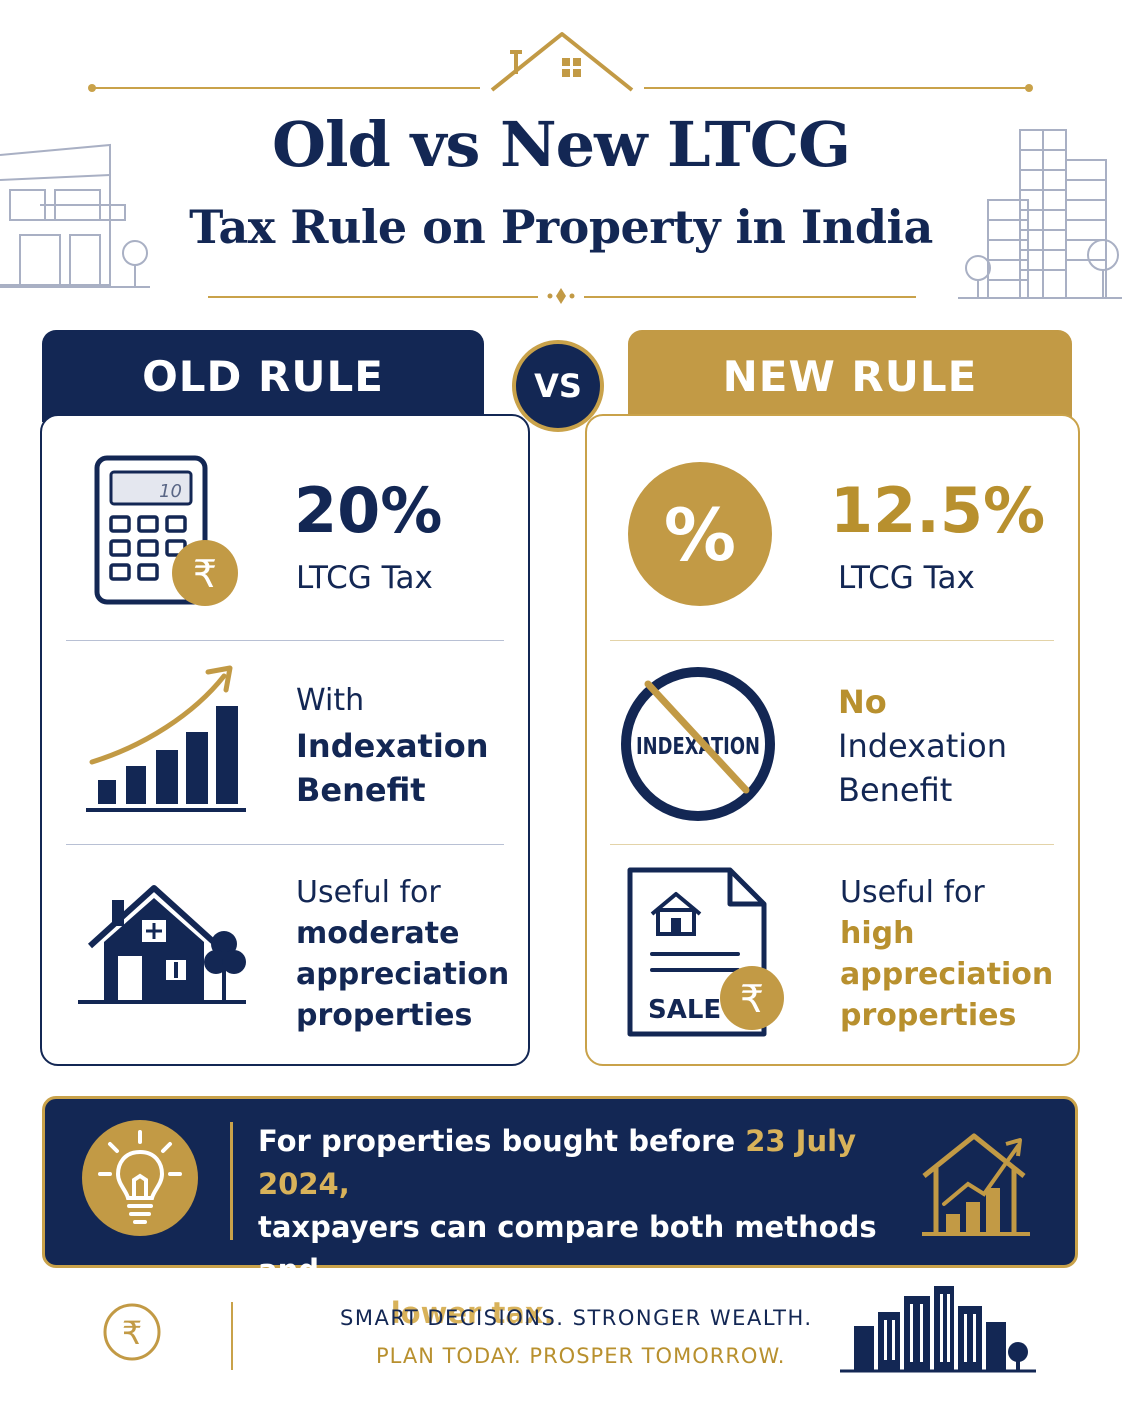 The width and height of the screenshot is (1122, 1402). I want to click on new-useful-prefix: Useful for, so click(912, 892).